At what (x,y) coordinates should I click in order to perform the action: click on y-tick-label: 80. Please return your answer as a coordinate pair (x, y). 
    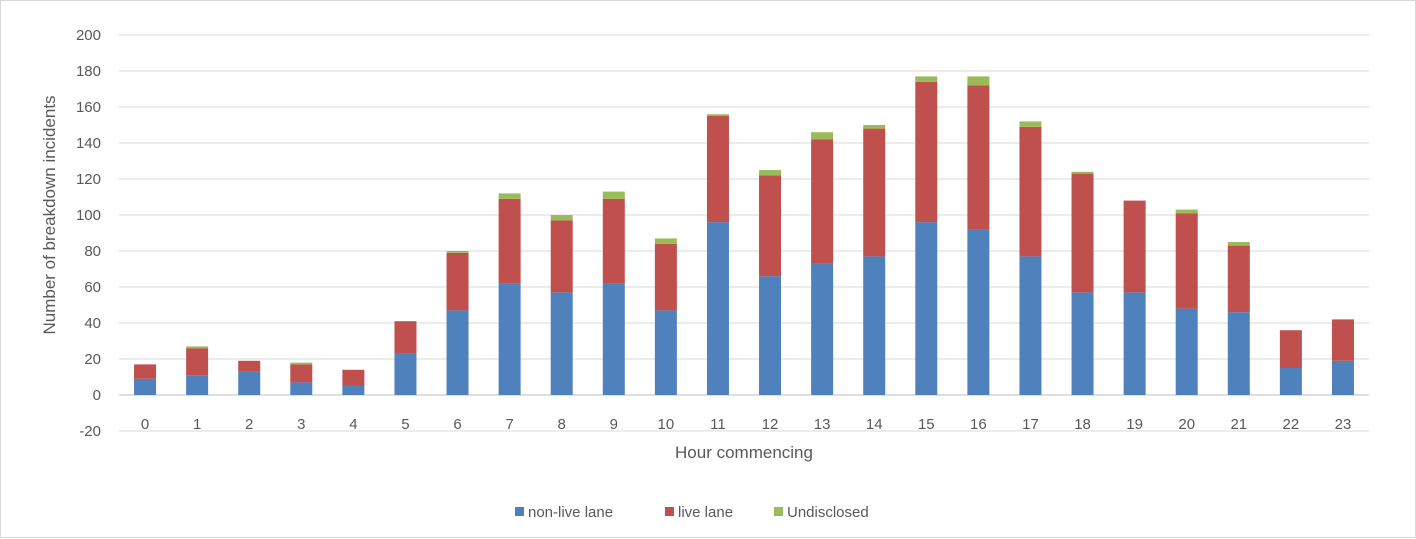
    Looking at the image, I should click on (92, 251).